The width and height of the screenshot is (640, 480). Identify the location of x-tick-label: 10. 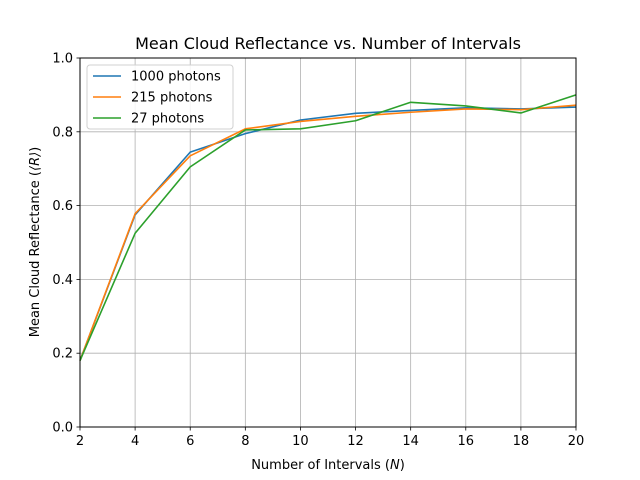
(300, 441).